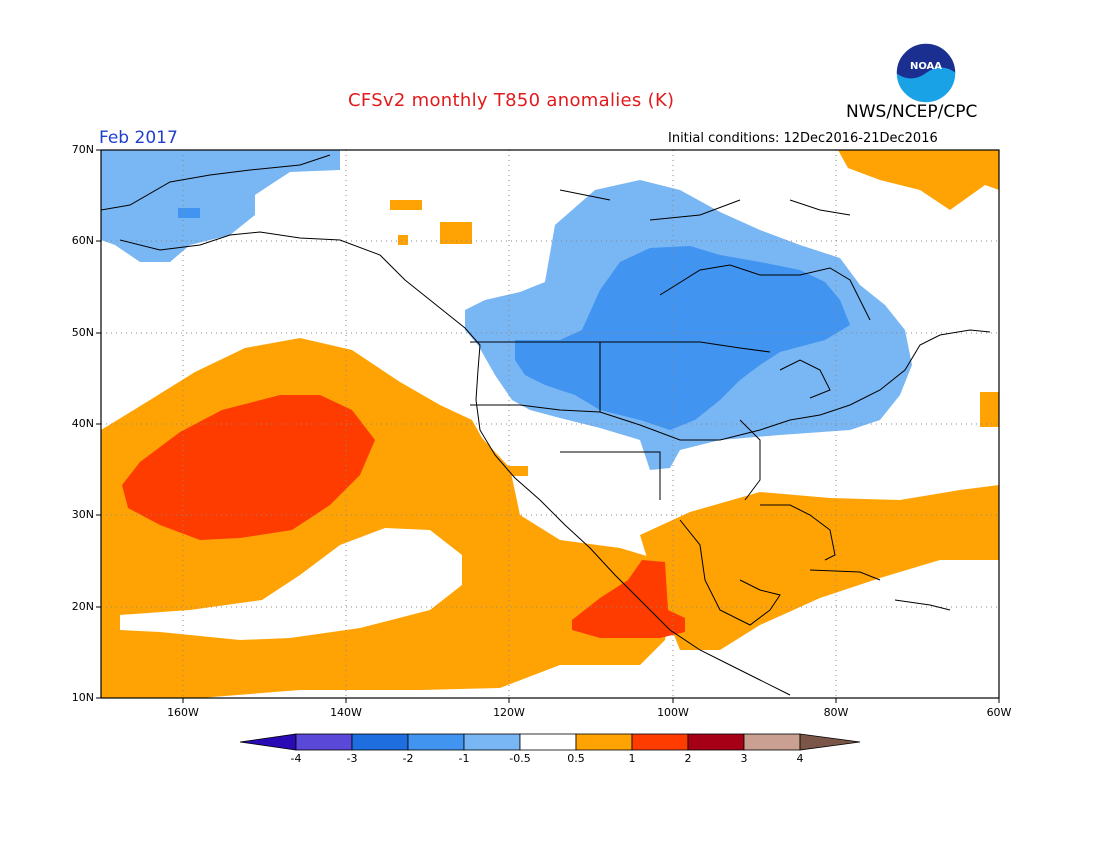 The height and width of the screenshot is (850, 1100). What do you see at coordinates (772, 742) in the screenshot?
I see `colorbar-cell-pos3` at bounding box center [772, 742].